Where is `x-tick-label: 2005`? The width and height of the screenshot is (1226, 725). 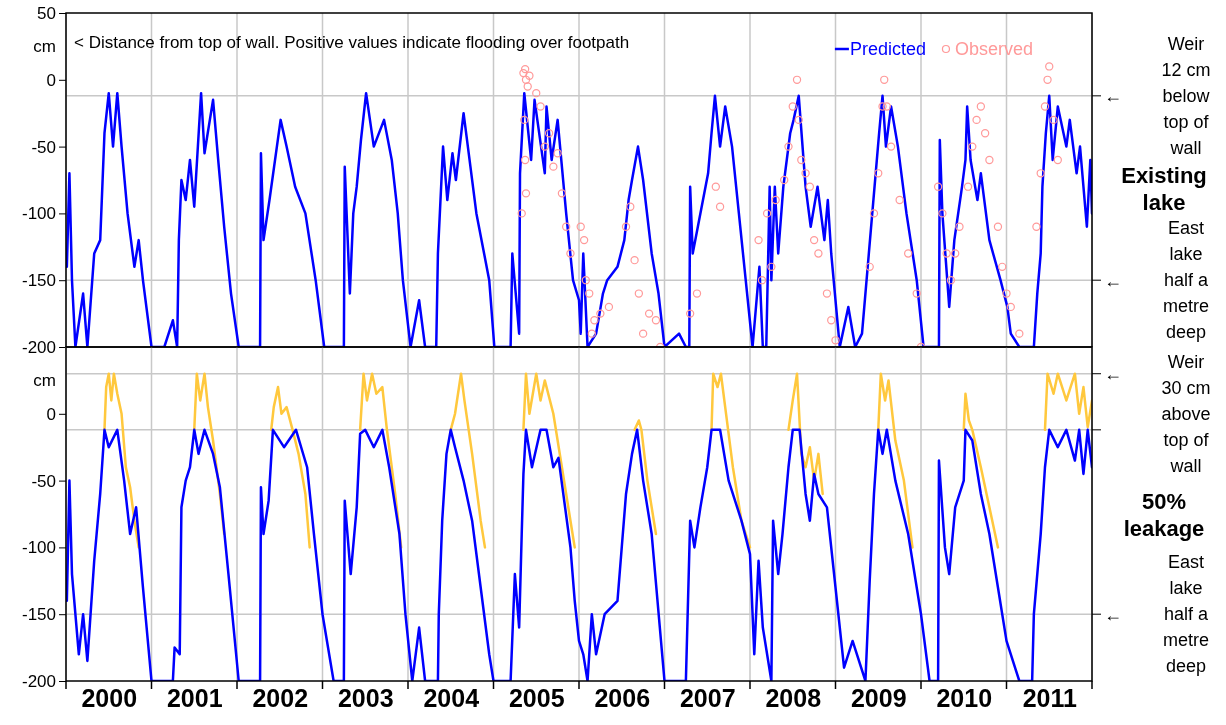 x-tick-label: 2005 is located at coordinates (536, 697).